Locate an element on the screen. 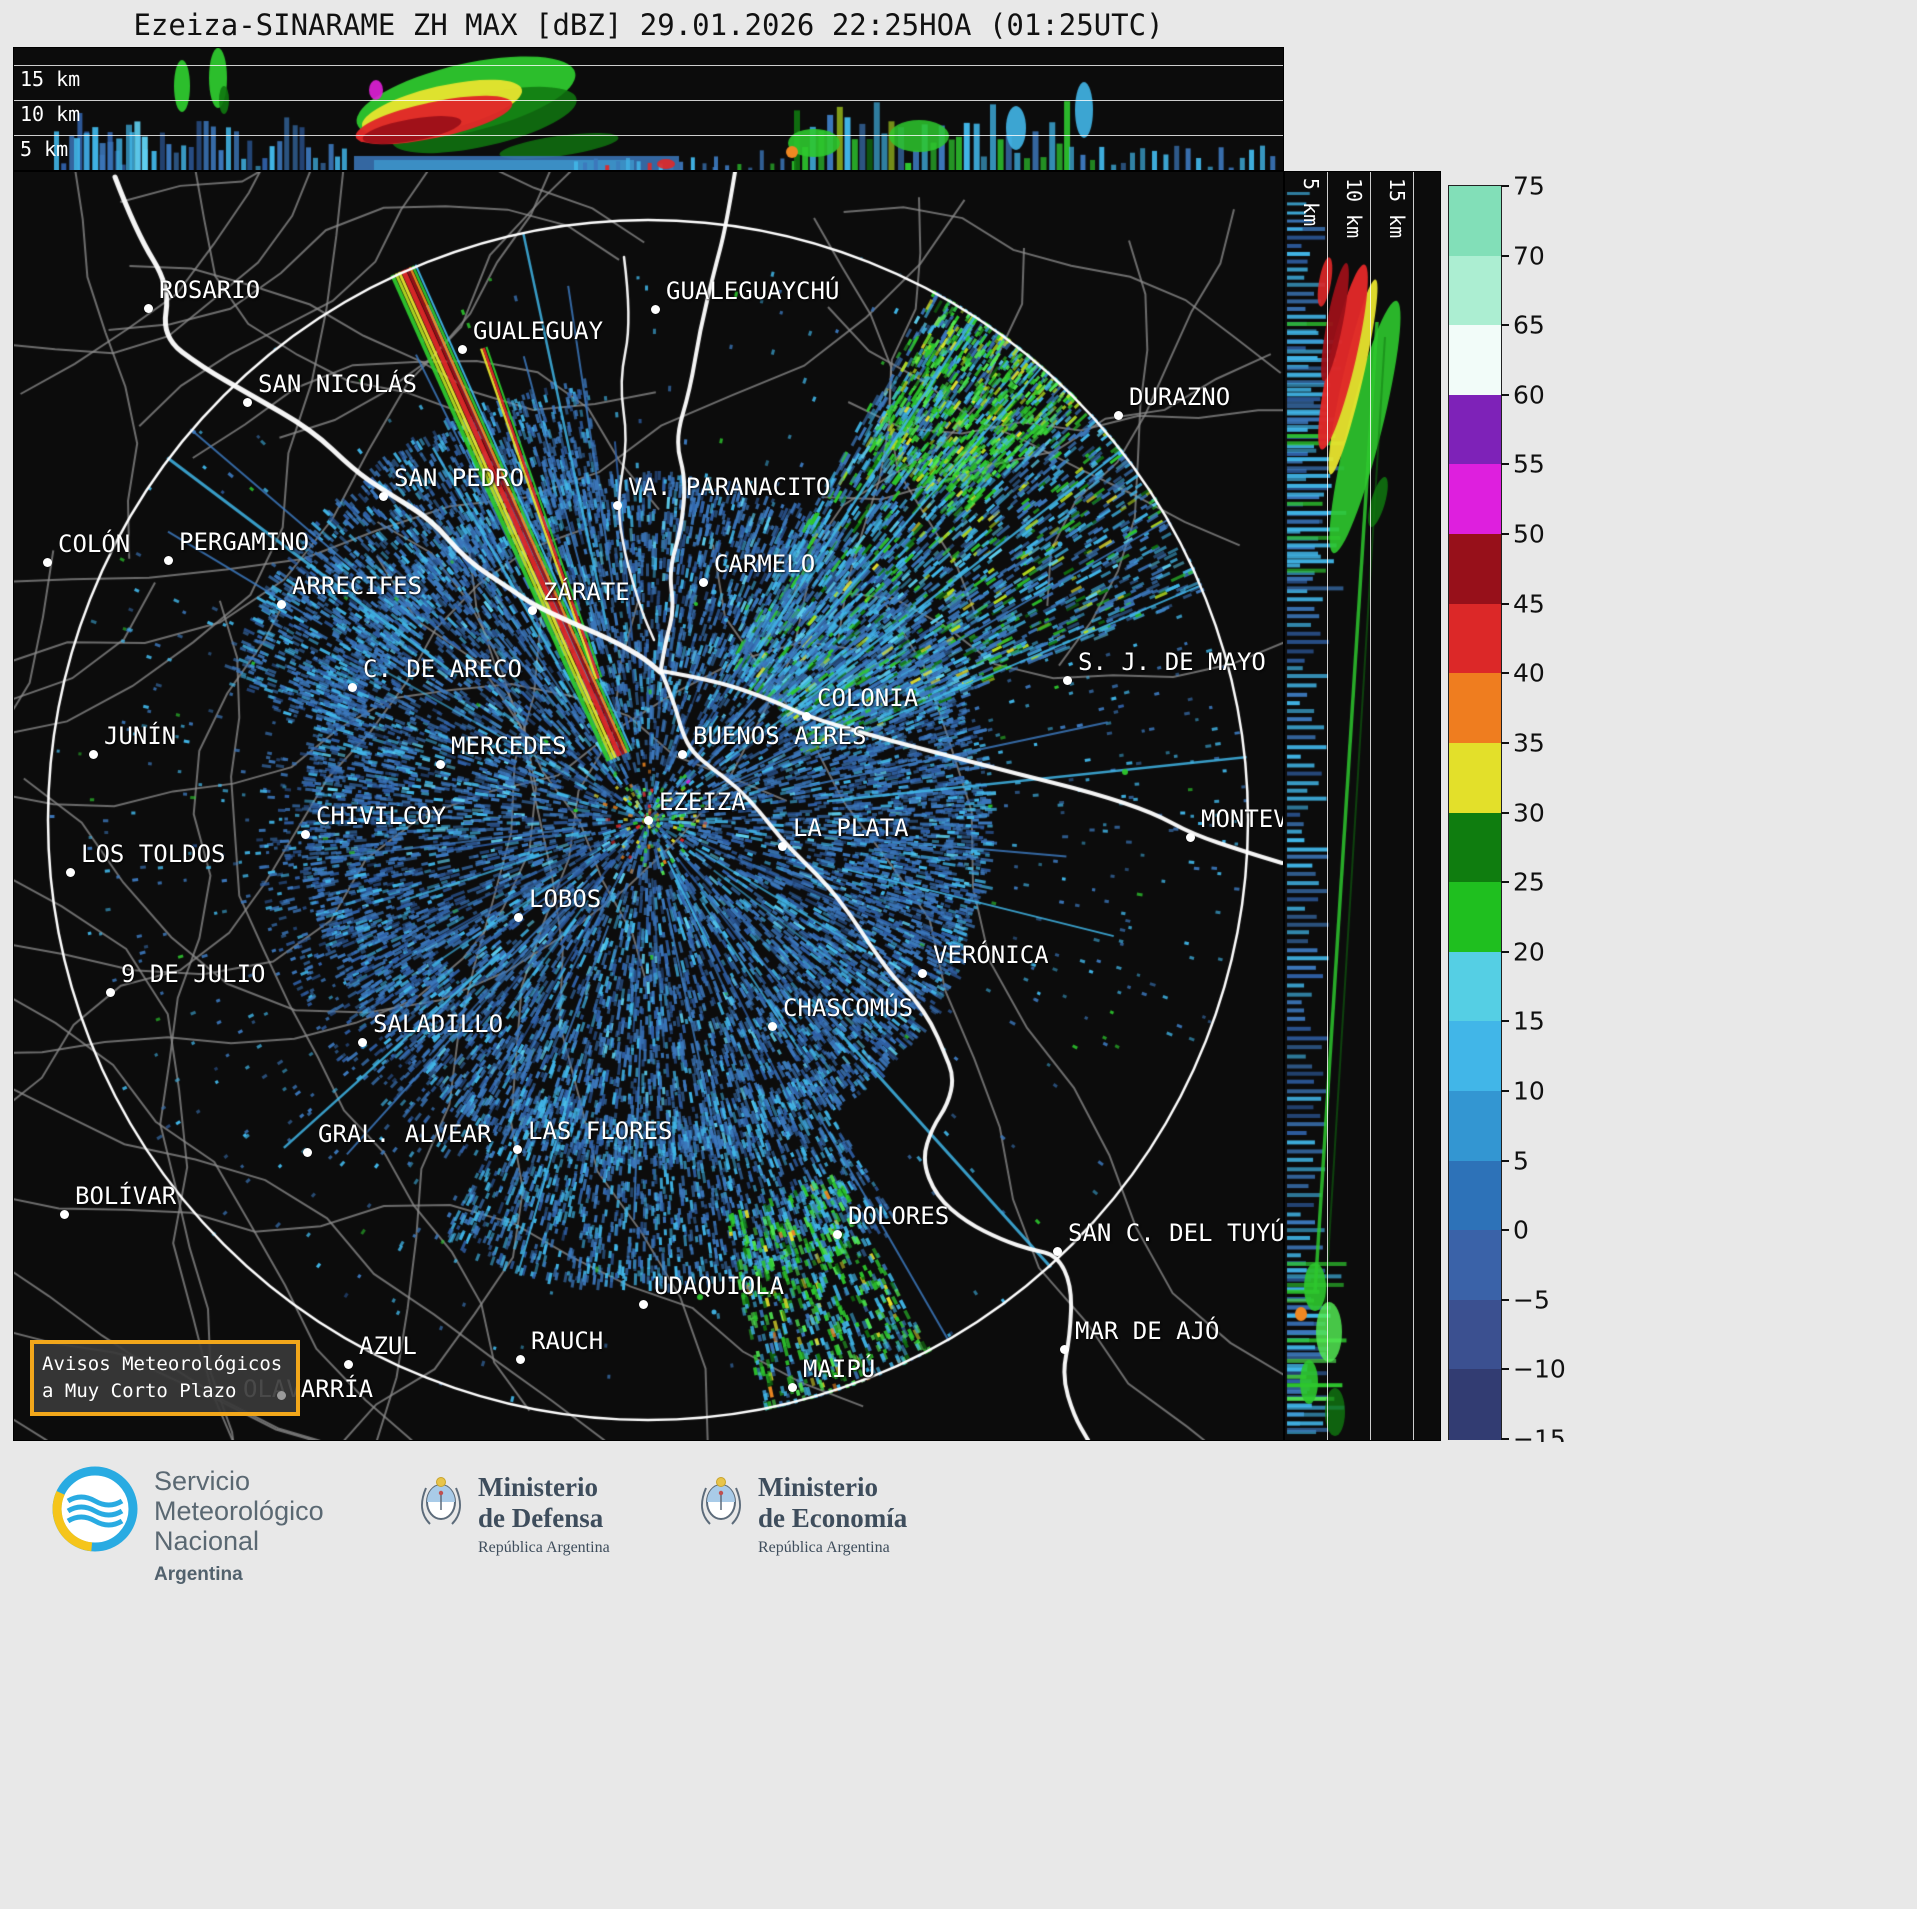  avisos-line-1: Avisos Meteorológicos is located at coordinates (162, 1364).